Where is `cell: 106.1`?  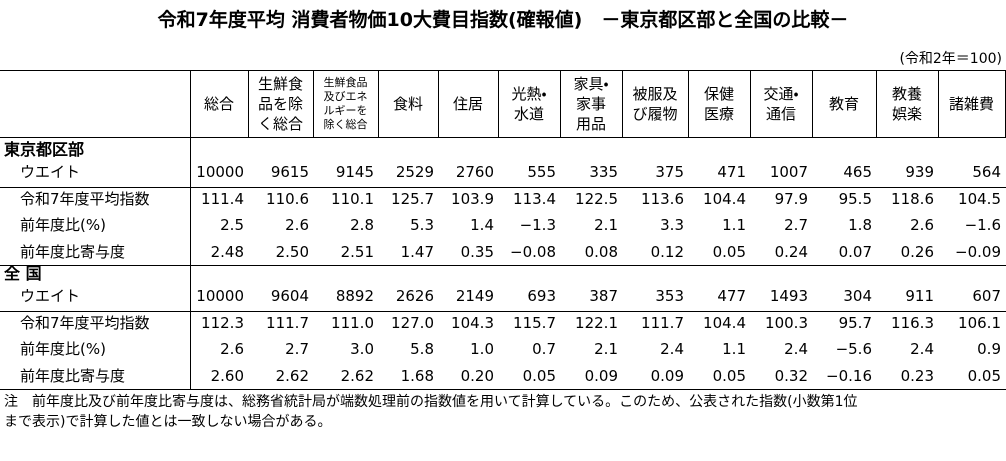
cell: 106.1 is located at coordinates (979, 322).